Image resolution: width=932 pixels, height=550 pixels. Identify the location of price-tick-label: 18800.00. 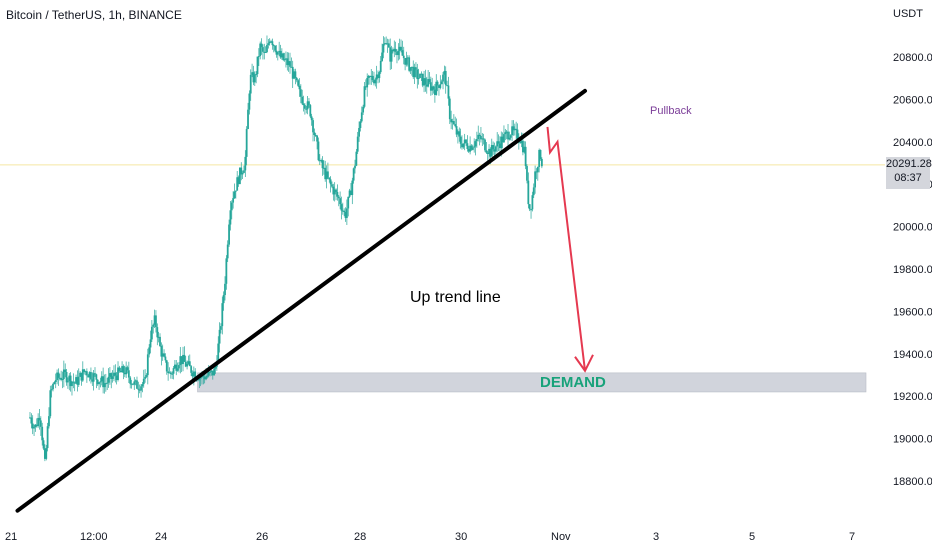
(912, 482).